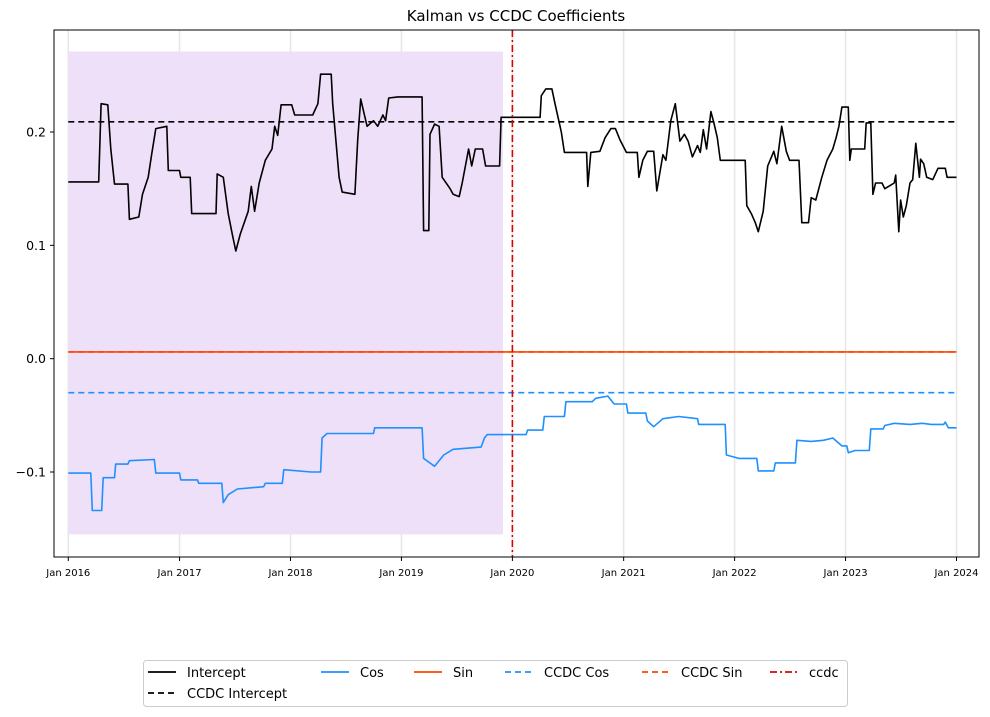  I want to click on chart-title: Kalman vs CCDC Coefficients, so click(516, 16).